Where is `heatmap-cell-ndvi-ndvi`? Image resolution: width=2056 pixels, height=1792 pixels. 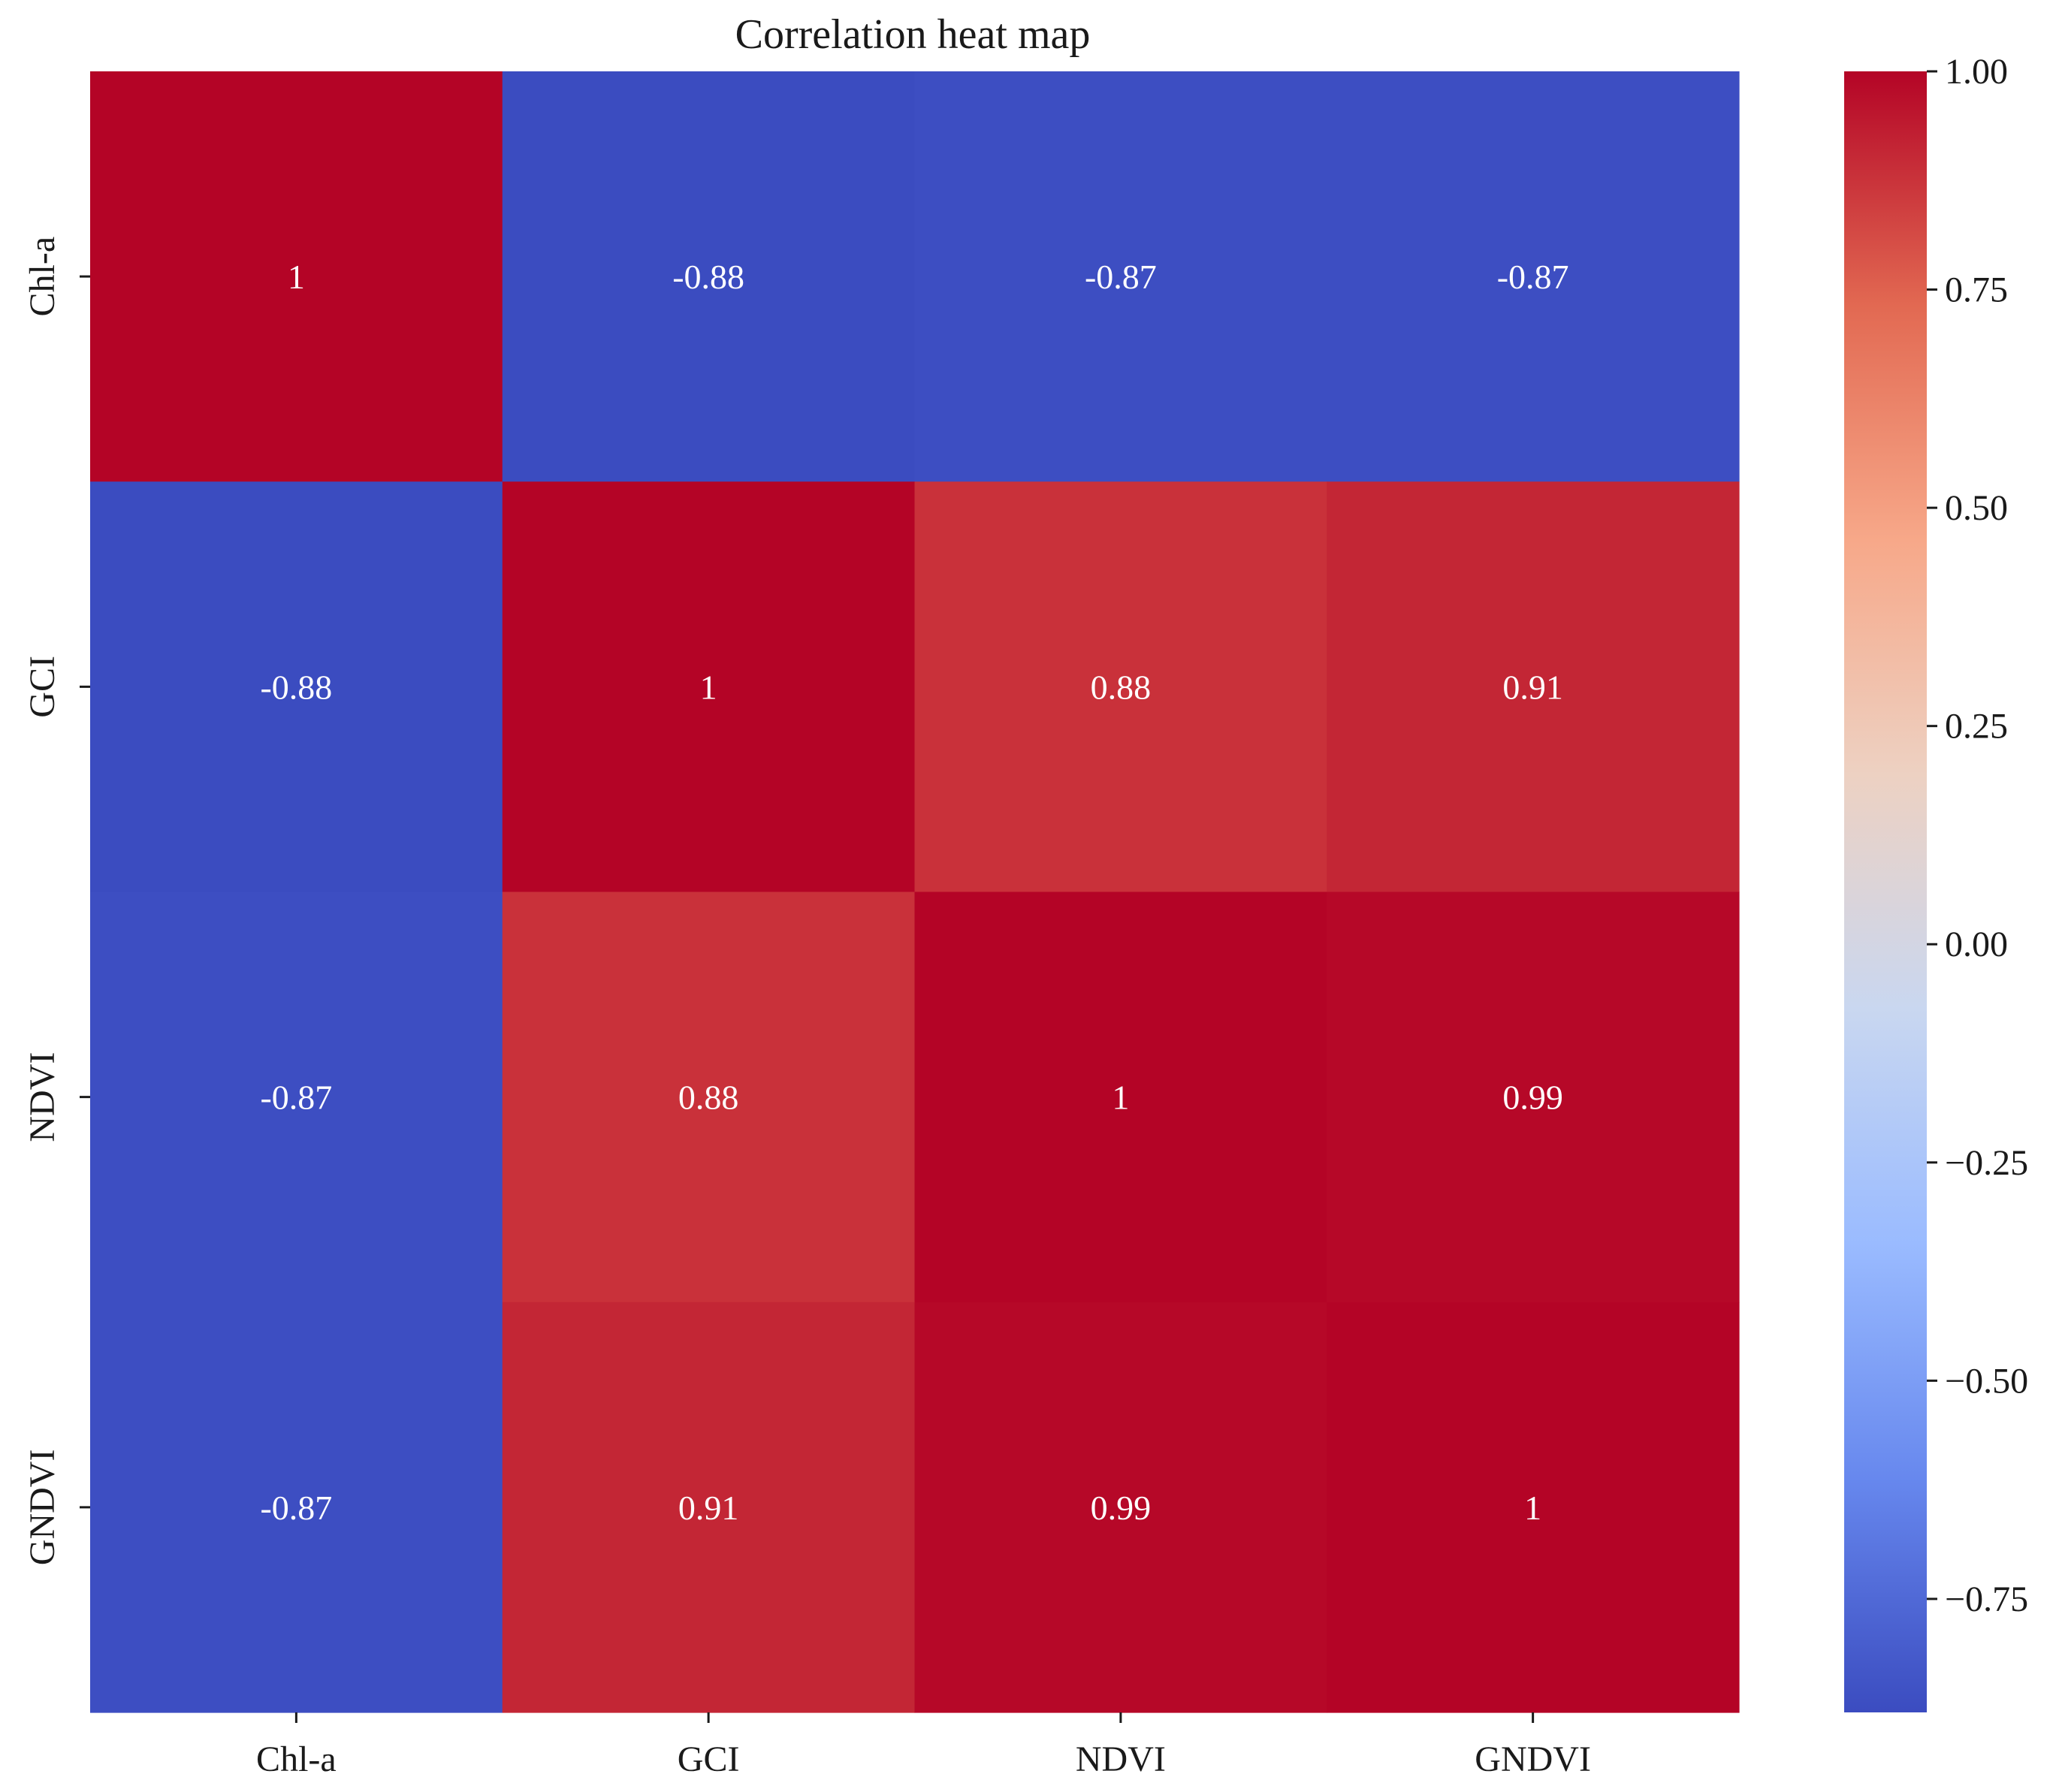 heatmap-cell-ndvi-ndvi is located at coordinates (1120, 1097).